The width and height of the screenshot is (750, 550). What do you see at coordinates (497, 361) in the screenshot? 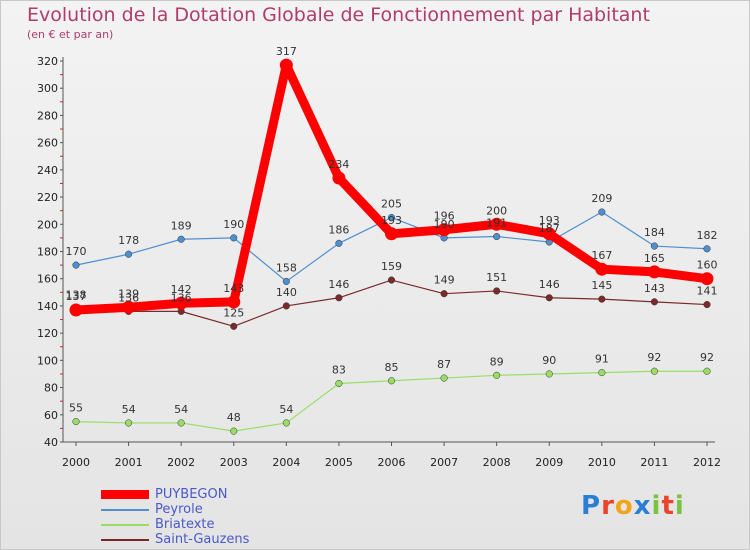
I see `data-label: 89` at bounding box center [497, 361].